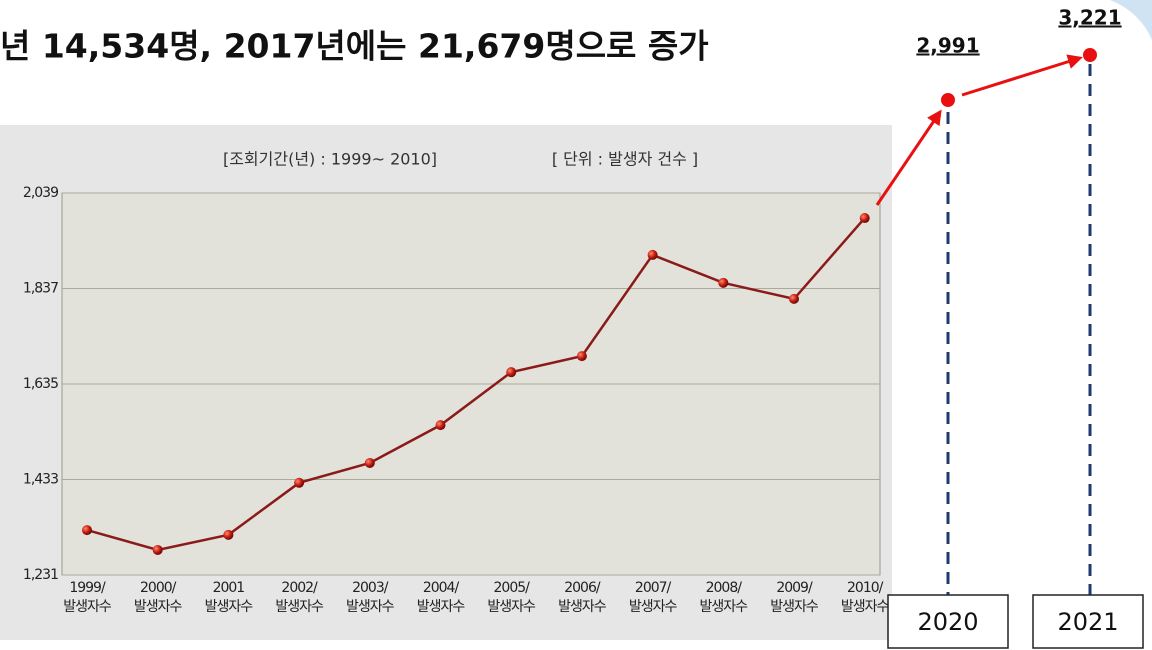 The height and width of the screenshot is (650, 1152). I want to click on x-tick-label: 2009/, so click(794, 588).